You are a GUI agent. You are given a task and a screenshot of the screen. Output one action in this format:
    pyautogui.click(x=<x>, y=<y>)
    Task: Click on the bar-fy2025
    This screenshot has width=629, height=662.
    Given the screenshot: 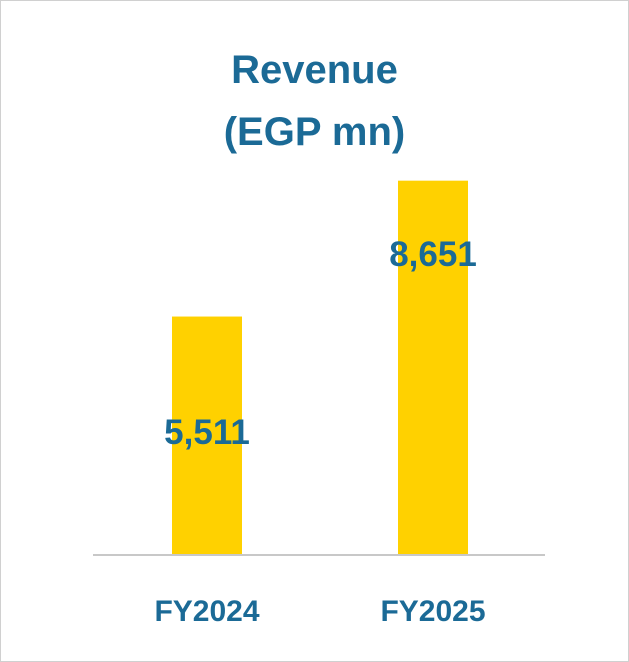 What is the action you would take?
    pyautogui.click(x=433, y=367)
    